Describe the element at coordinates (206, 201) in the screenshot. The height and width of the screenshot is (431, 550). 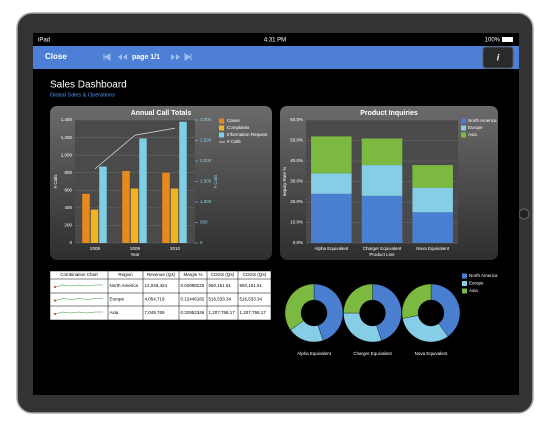
I see `y2-tick-label: 1,000` at that location.